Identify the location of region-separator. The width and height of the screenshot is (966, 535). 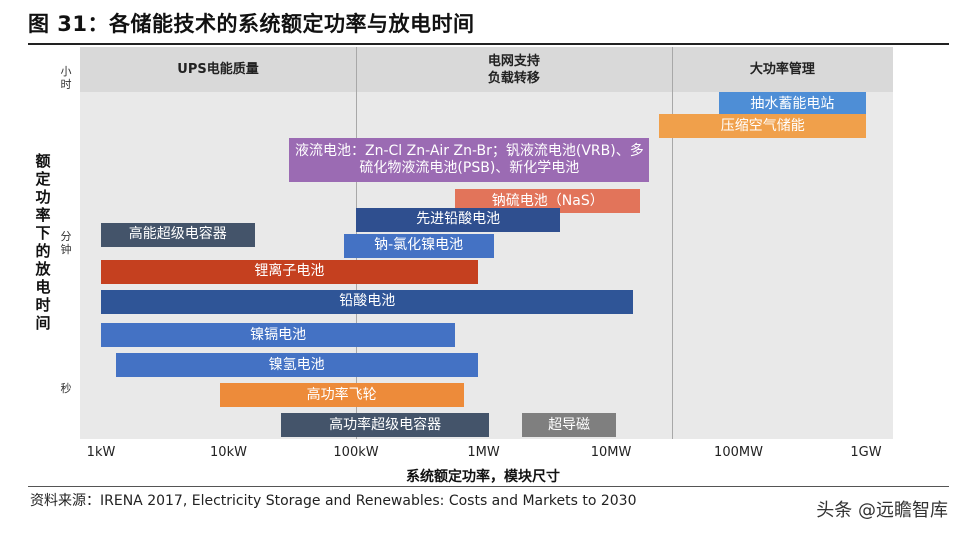
(672, 243).